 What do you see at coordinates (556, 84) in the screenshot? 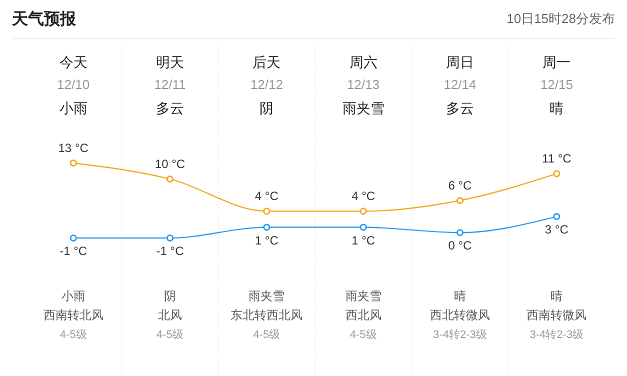
I see `text: 12/15` at bounding box center [556, 84].